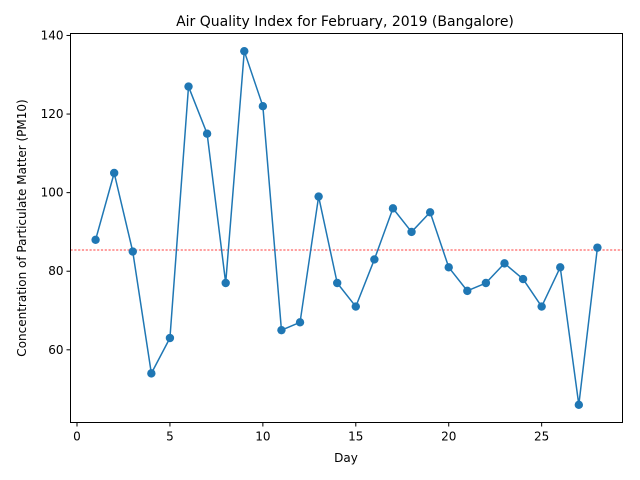 Image resolution: width=640 pixels, height=480 pixels. Describe the element at coordinates (55, 271) in the screenshot. I see `y-tick-label: 80` at that location.